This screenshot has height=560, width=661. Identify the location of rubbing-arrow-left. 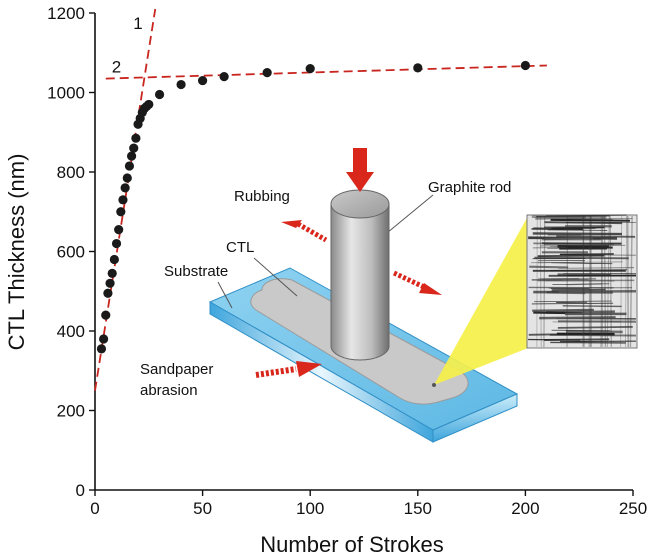
(304, 231).